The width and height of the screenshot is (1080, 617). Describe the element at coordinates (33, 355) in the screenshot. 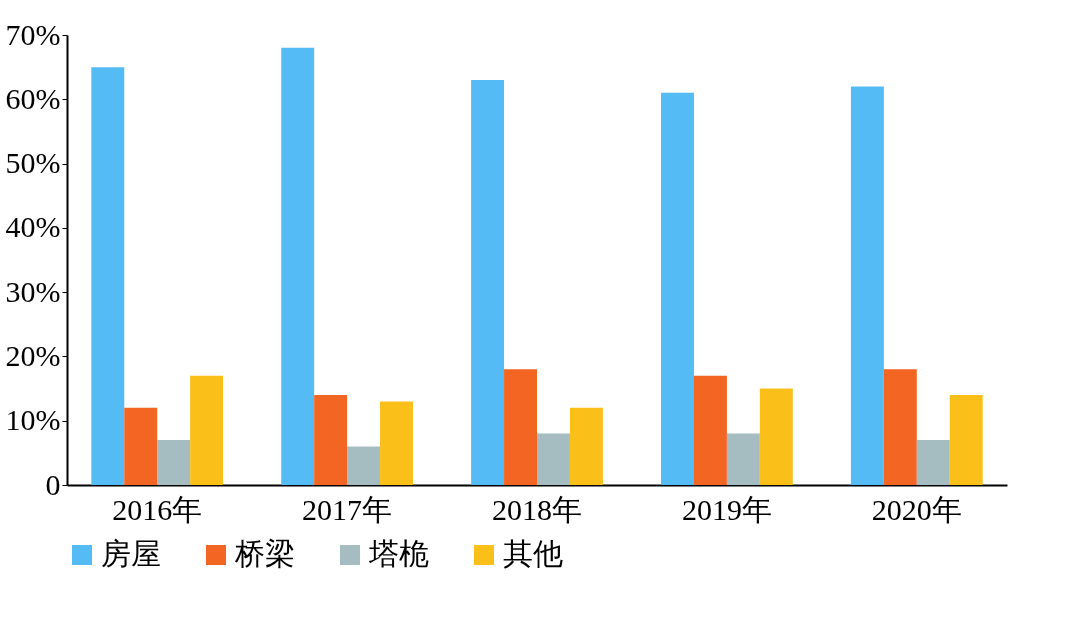

I see `y-tick-label: 20%` at that location.